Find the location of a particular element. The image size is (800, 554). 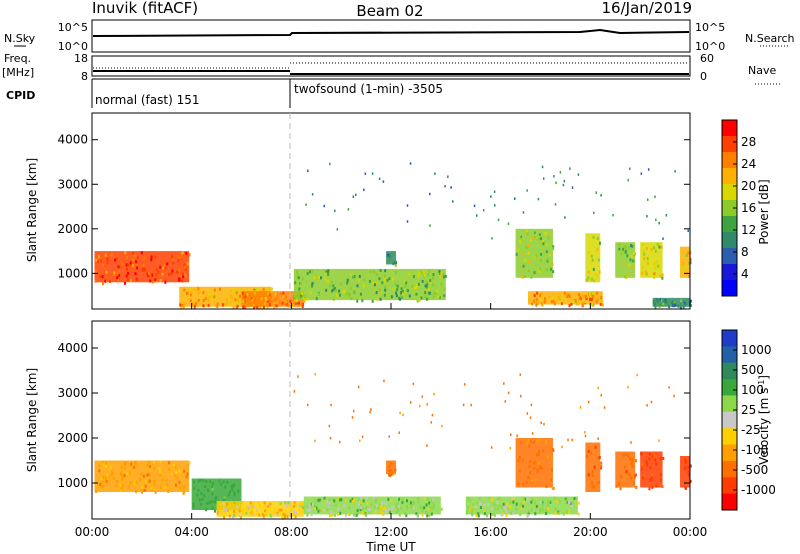

colorbar-tick-label: -100 is located at coordinates (754, 450).